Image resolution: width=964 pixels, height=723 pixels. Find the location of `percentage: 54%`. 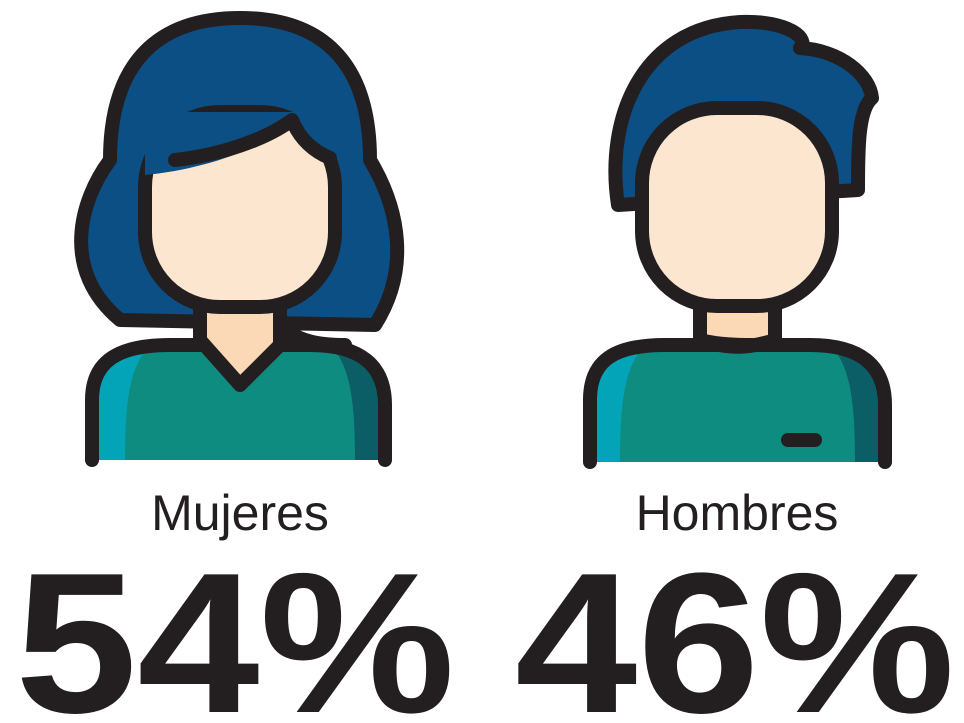

percentage: 54% is located at coordinates (235, 627).